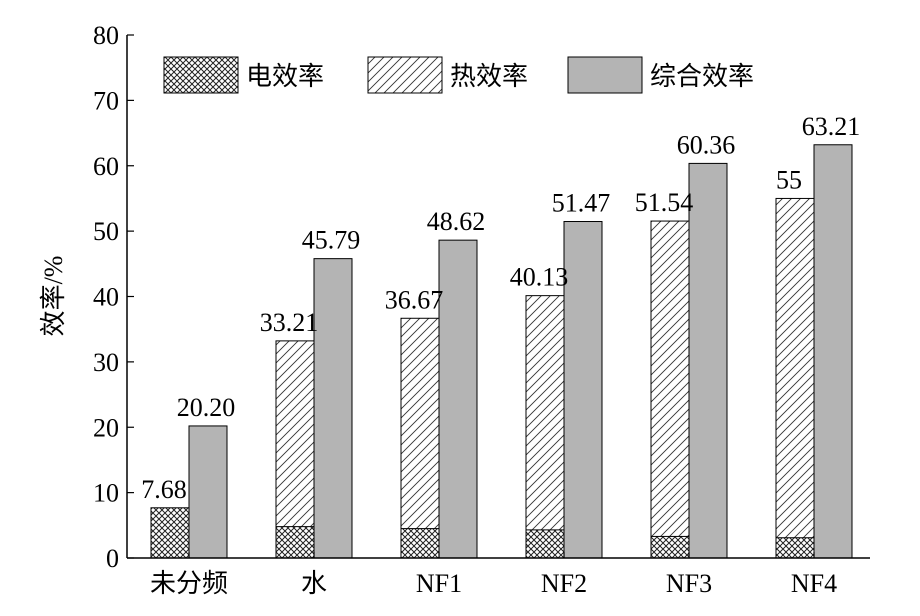  I want to click on y-tick-label: 30, so click(106, 362).